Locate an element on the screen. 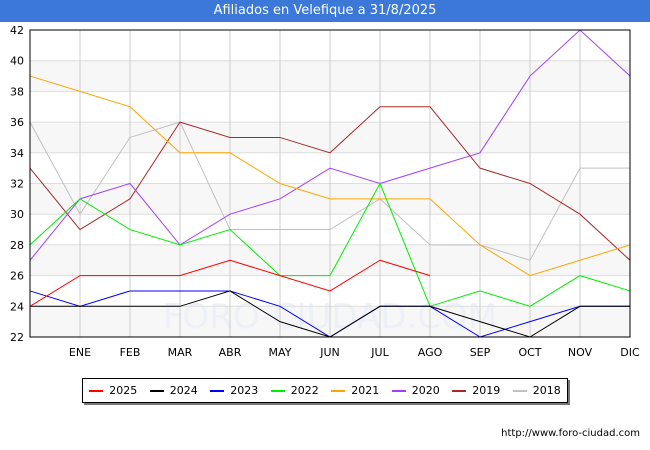 The height and width of the screenshot is (450, 650). legend-label: 2024 is located at coordinates (183, 390).